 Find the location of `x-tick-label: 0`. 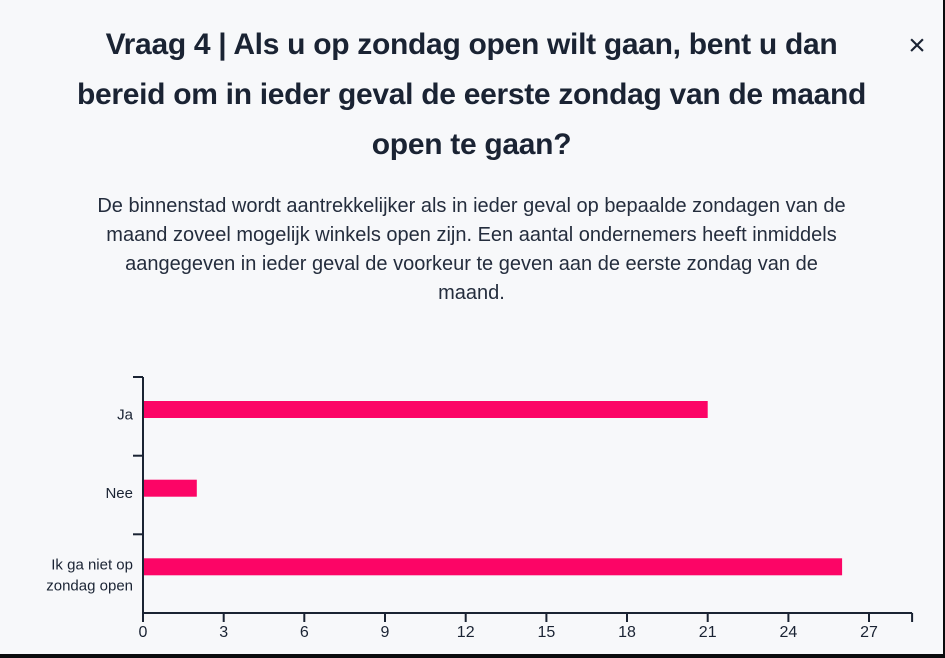

x-tick-label: 0 is located at coordinates (143, 632).